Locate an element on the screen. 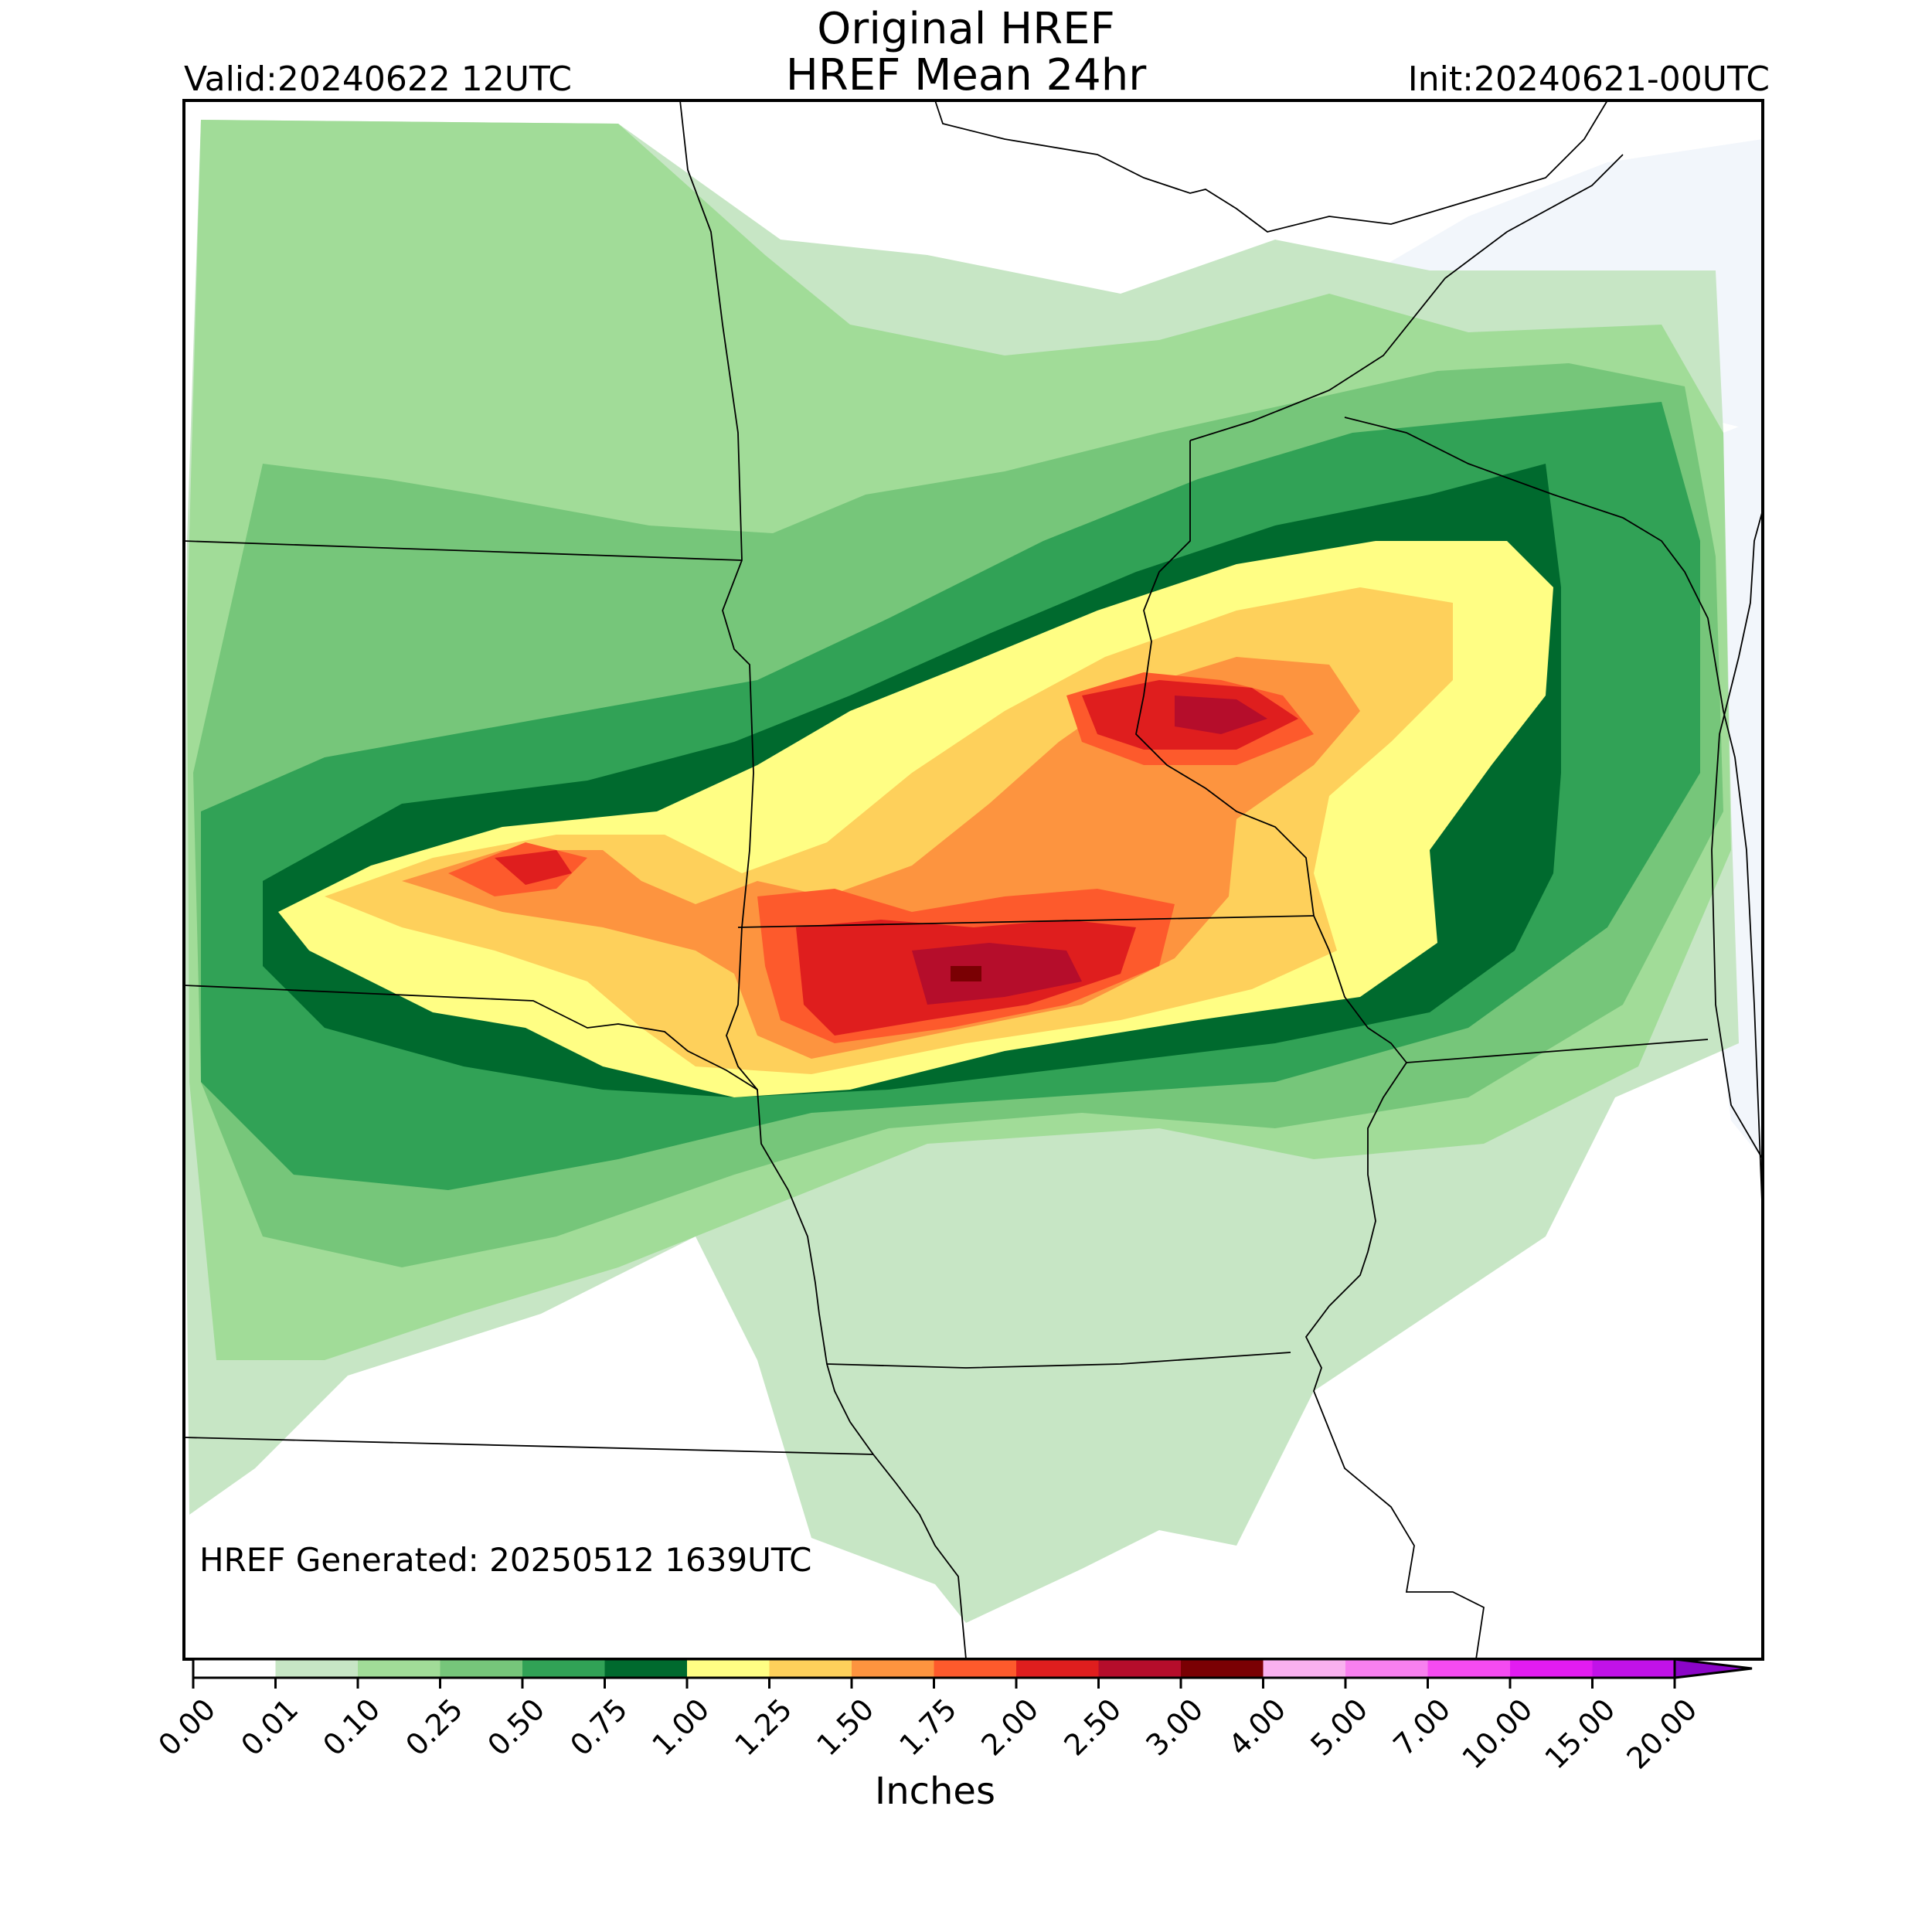 The width and height of the screenshot is (1932, 1932). colorbar-title: Inches is located at coordinates (935, 1792).